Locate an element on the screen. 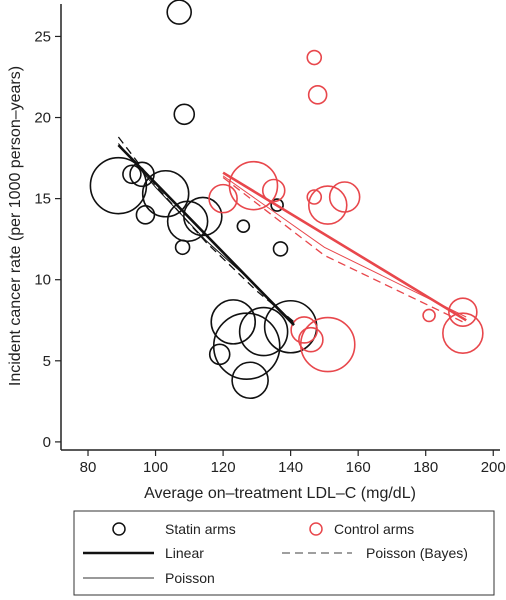  y-tick-label: 15 is located at coordinates (42, 199).